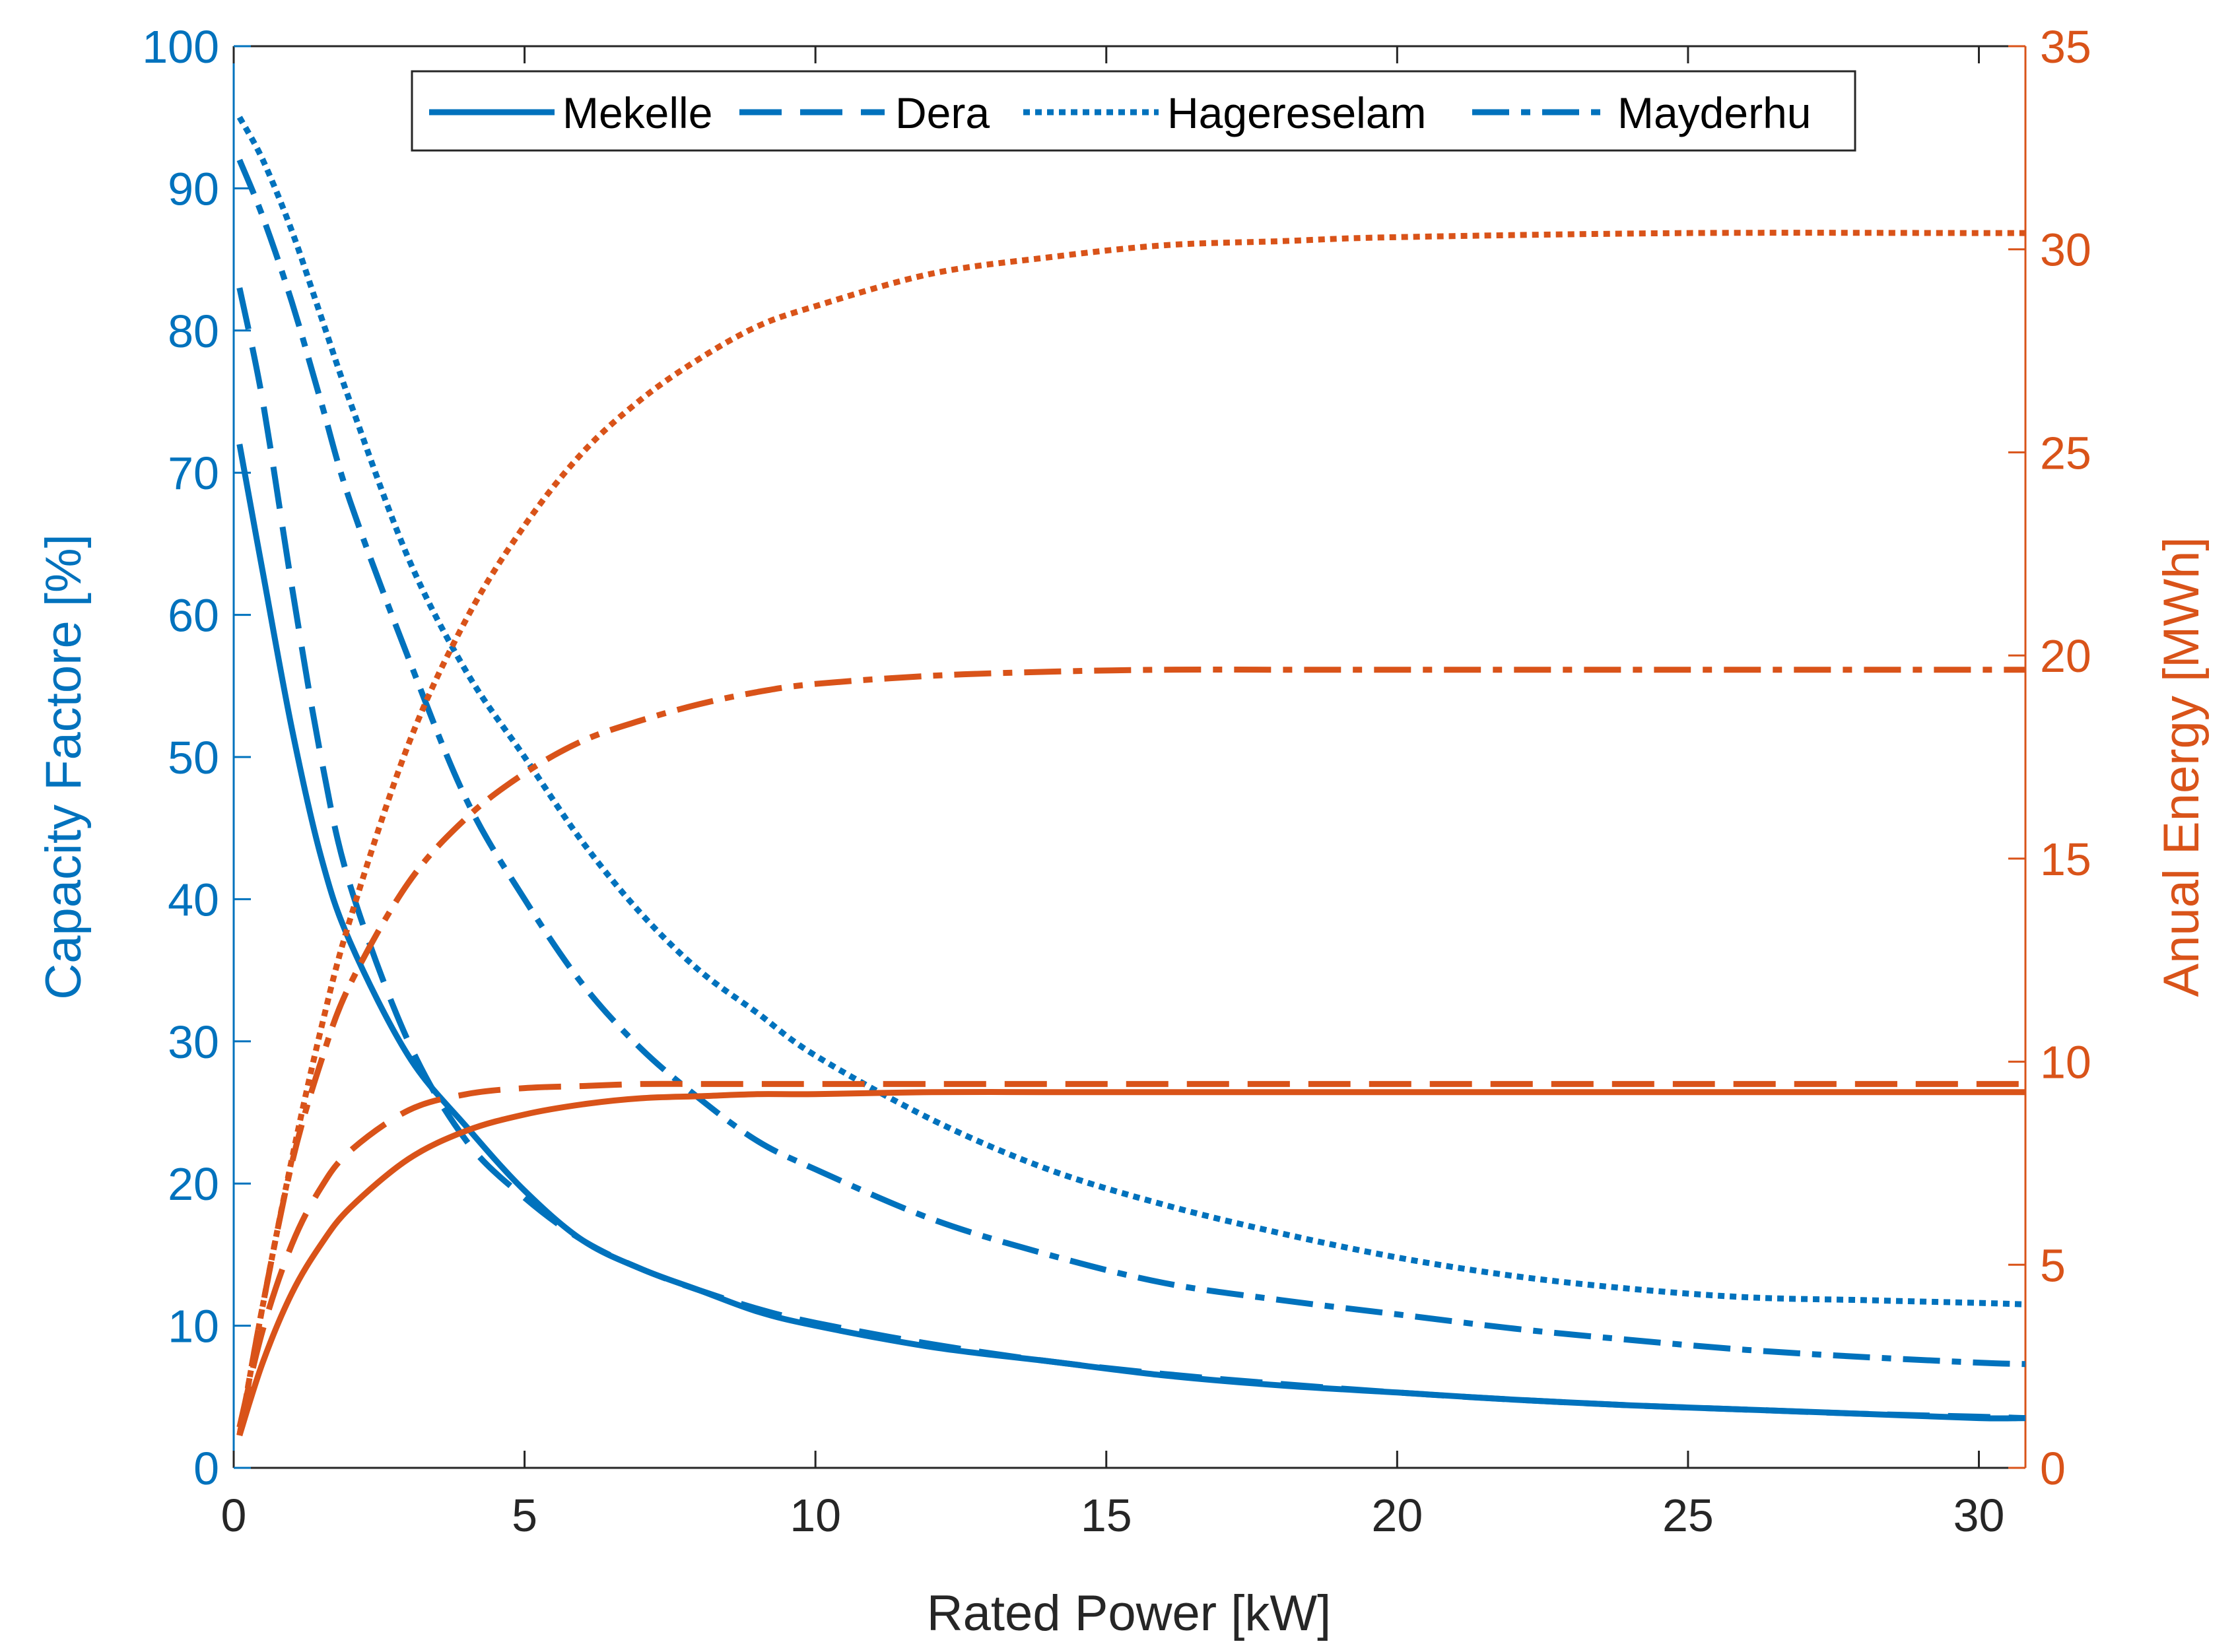 This screenshot has height=1652, width=2238. I want to click on right-y-tick-label: 30, so click(2065, 250).